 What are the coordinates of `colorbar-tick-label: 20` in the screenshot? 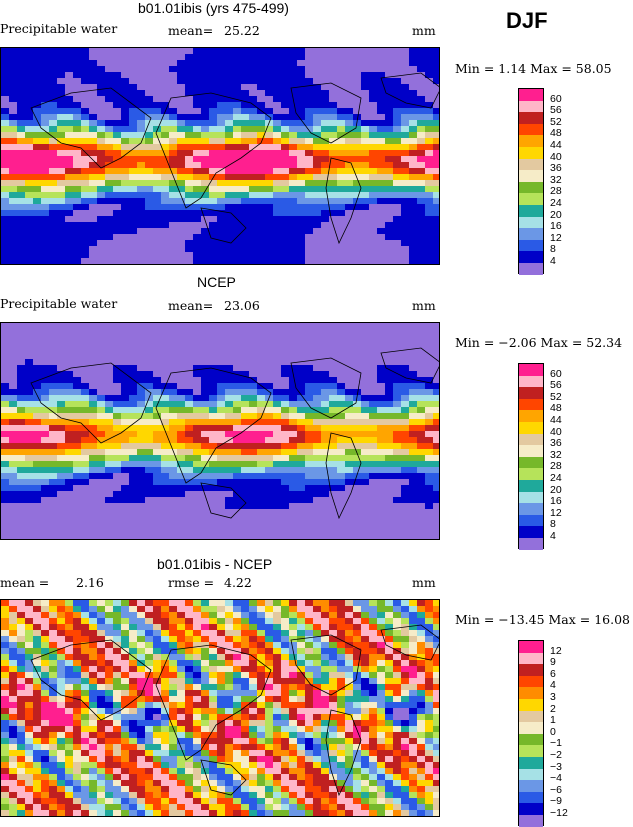 It's located at (556, 215).